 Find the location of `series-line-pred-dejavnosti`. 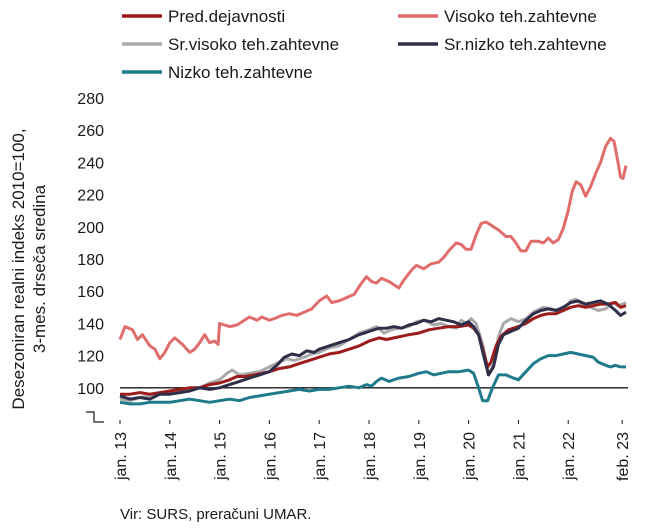

series-line-pred-dejavnosti is located at coordinates (373, 348).